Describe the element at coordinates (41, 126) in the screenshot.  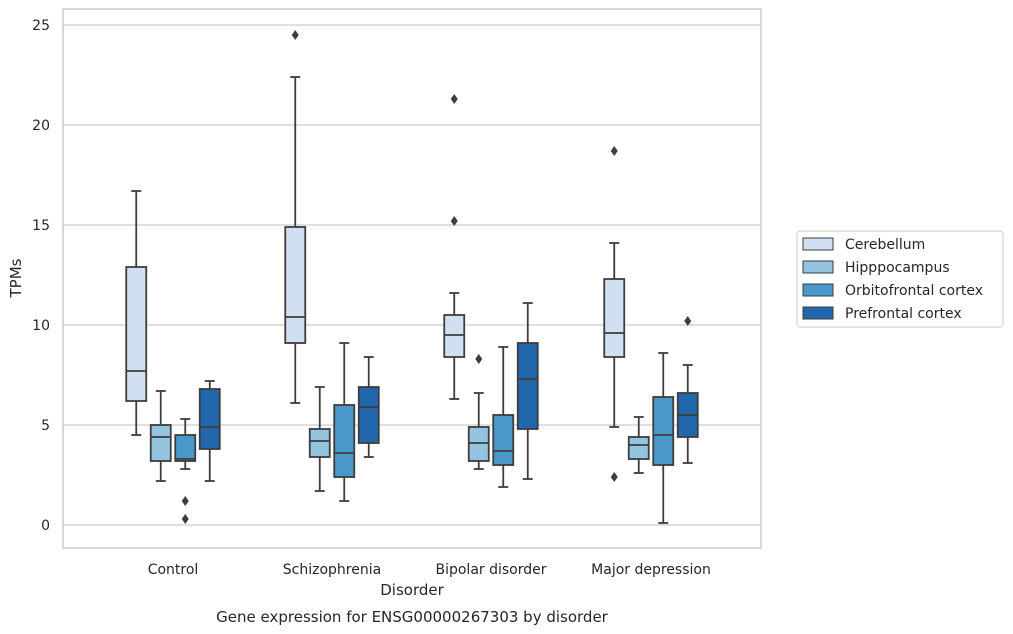
I see `y-tick-label: 20` at that location.